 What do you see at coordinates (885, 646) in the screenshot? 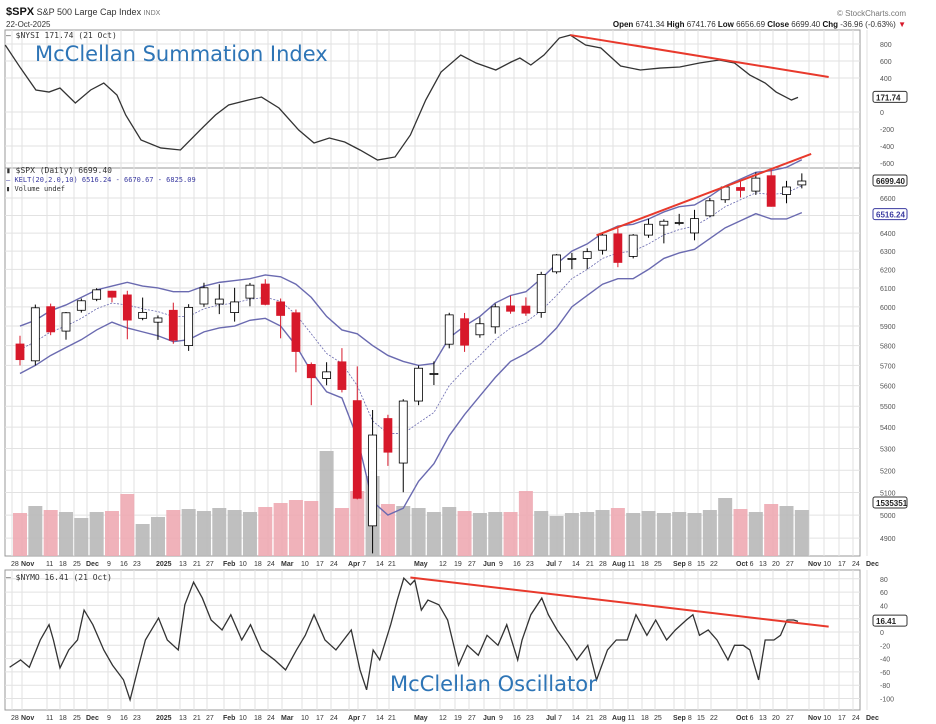
I see `nymo-axis-label: -20` at bounding box center [885, 646].